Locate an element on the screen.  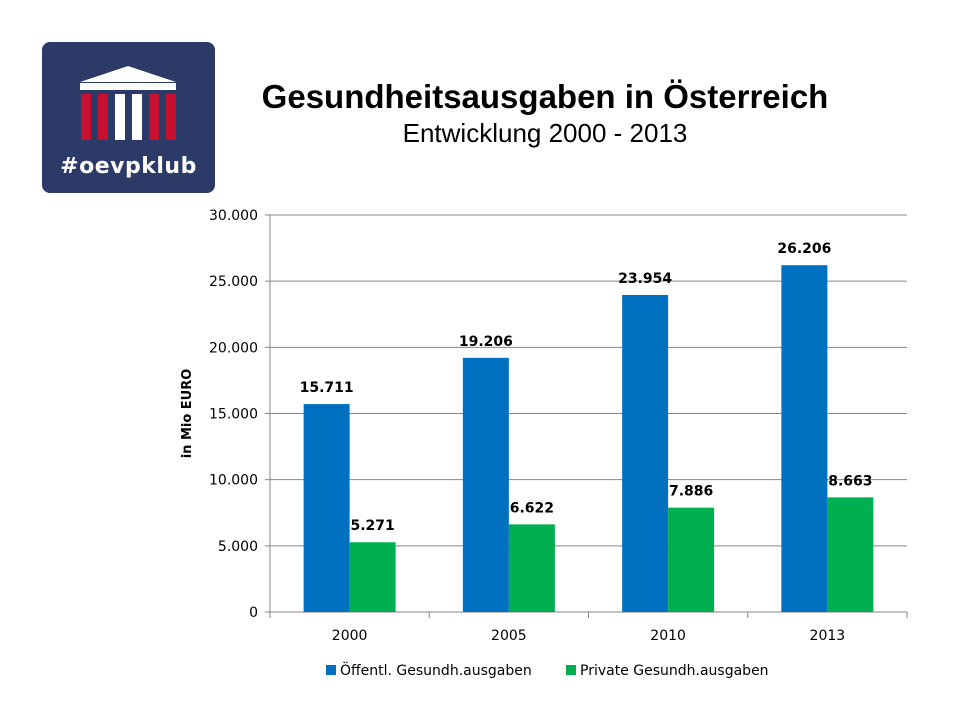
y-tick-label: 25.000 is located at coordinates (233, 282).